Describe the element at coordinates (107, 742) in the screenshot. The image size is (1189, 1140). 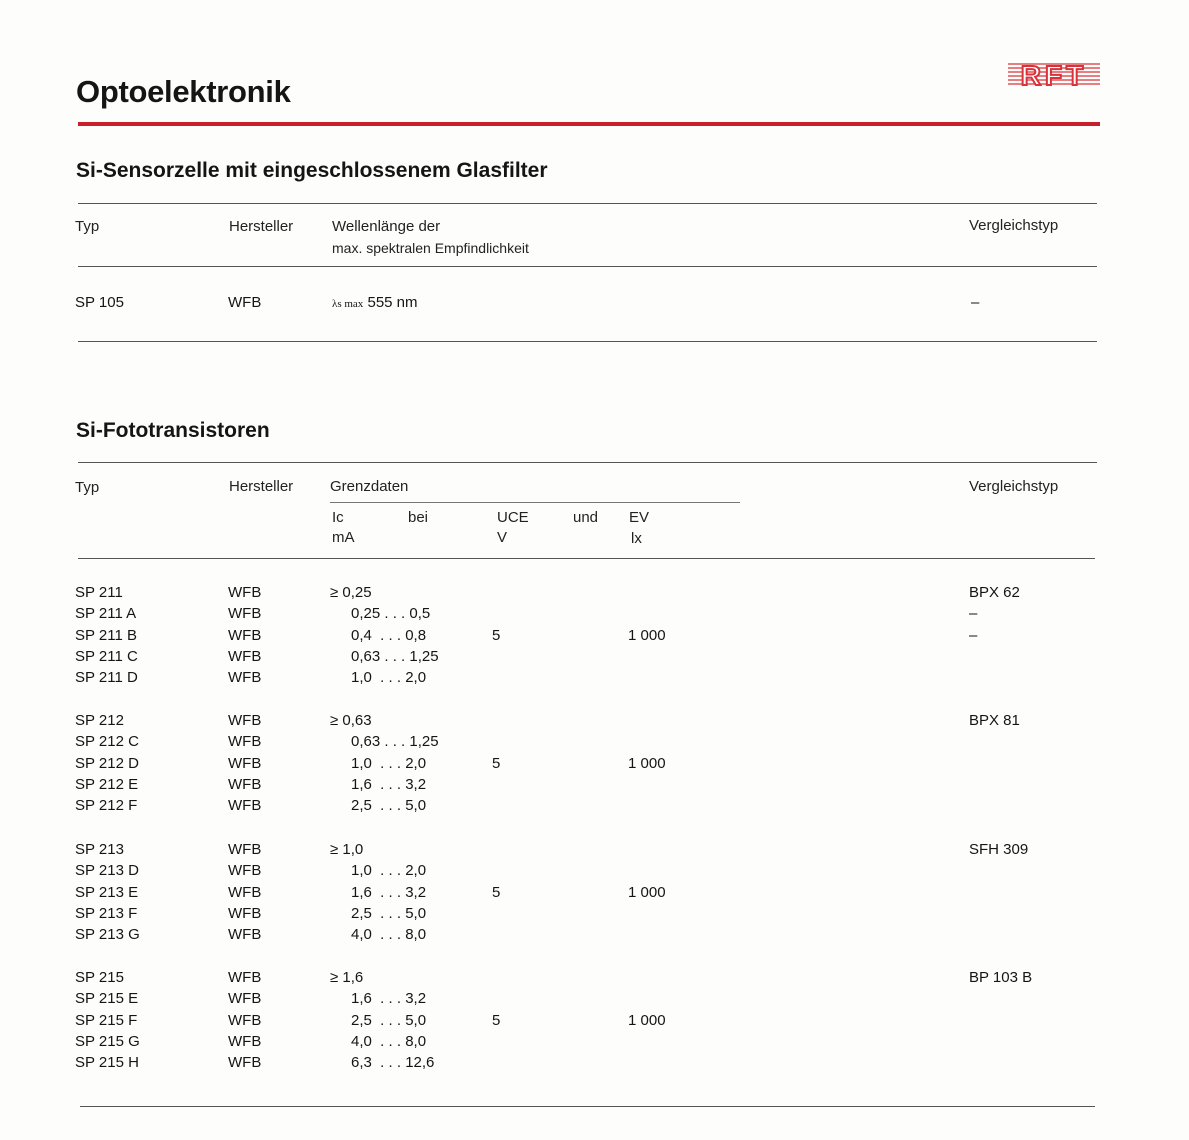
I see `cell-typ: SP 212 C` at that location.